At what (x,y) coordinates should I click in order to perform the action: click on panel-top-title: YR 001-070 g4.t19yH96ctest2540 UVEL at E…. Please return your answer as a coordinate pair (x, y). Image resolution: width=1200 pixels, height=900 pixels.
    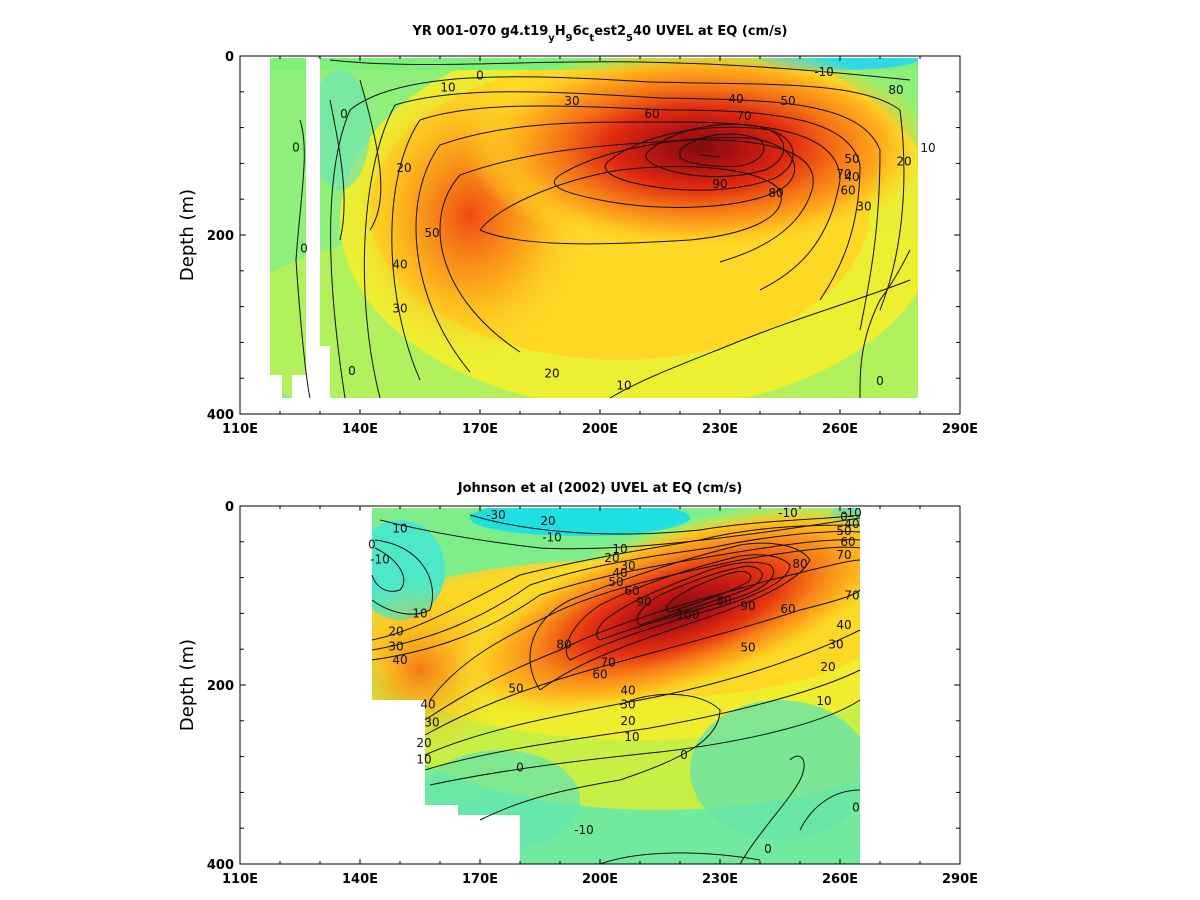
    Looking at the image, I should click on (600, 34).